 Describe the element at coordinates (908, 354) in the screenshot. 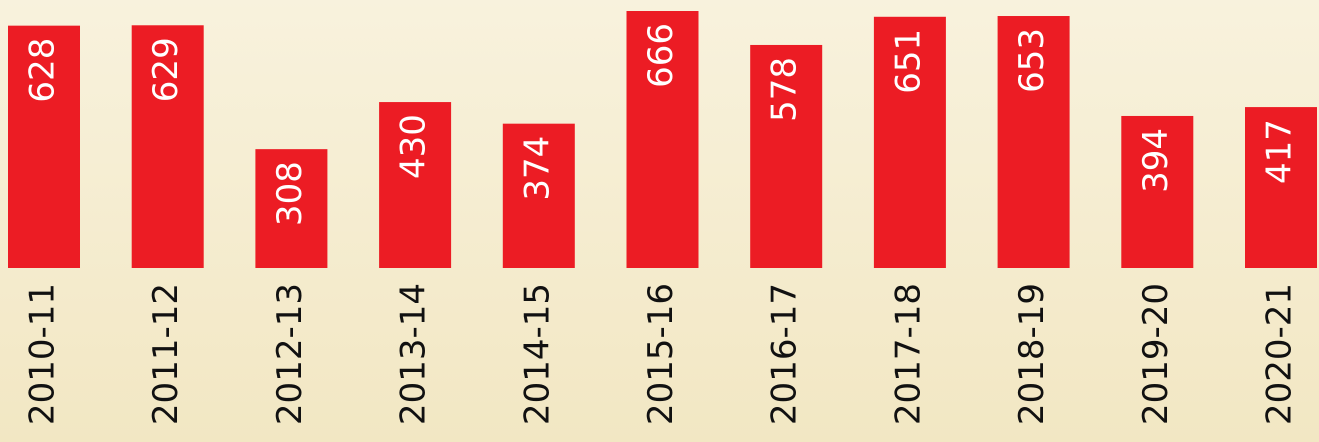

I see `x-tick-label: 2017-18` at that location.